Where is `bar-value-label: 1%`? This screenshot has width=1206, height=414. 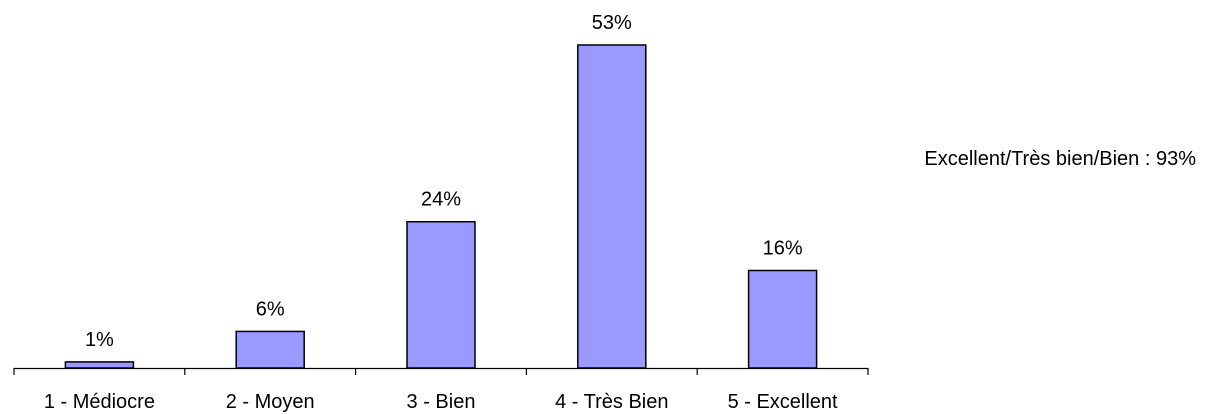
bar-value-label: 1% is located at coordinates (99, 340).